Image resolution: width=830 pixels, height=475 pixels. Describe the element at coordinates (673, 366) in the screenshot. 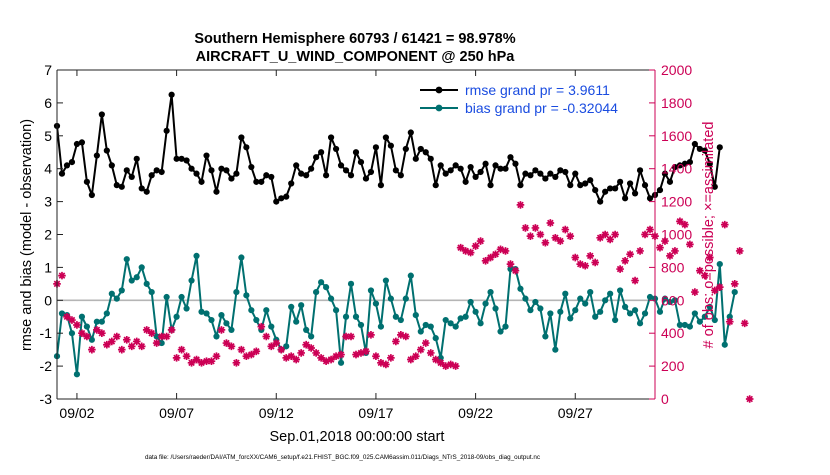

I see `y2-tick-label: 200` at that location.